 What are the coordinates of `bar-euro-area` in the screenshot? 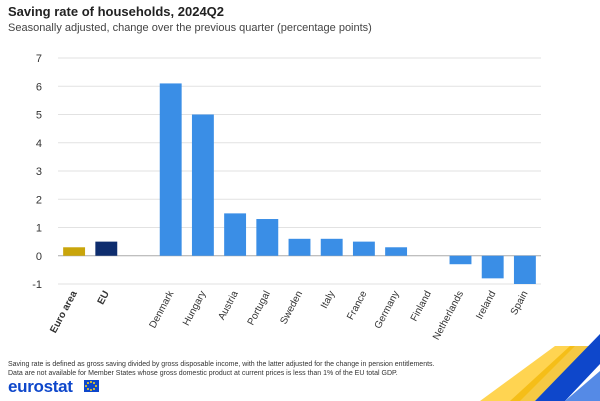 It's located at (74, 251).